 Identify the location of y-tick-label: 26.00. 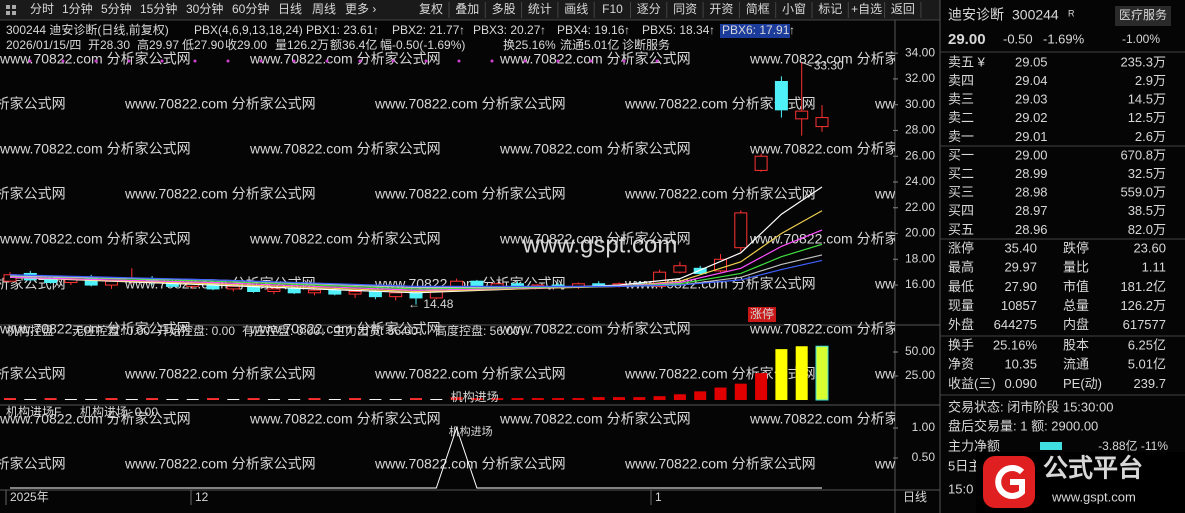
(920, 155).